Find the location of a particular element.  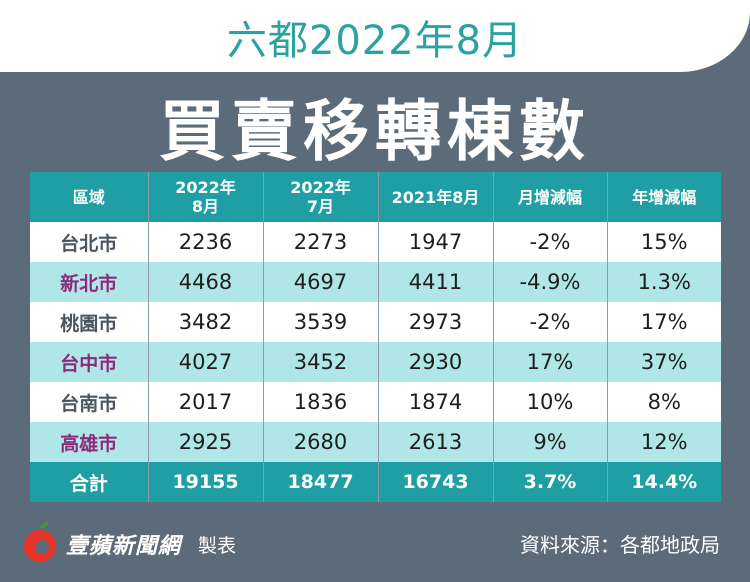

value-cell: -4.9% is located at coordinates (550, 282).